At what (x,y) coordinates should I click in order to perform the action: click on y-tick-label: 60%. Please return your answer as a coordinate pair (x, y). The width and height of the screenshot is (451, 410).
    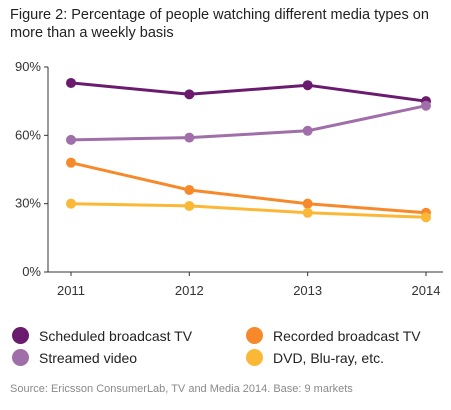
    Looking at the image, I should click on (28, 134).